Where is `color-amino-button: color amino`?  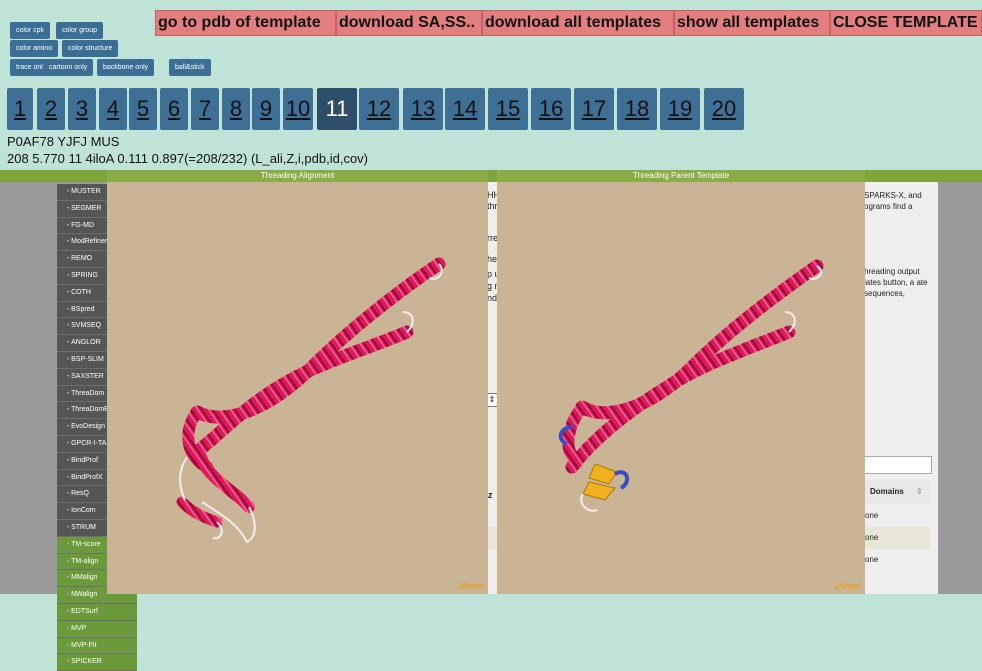 color-amino-button: color amino is located at coordinates (34, 48).